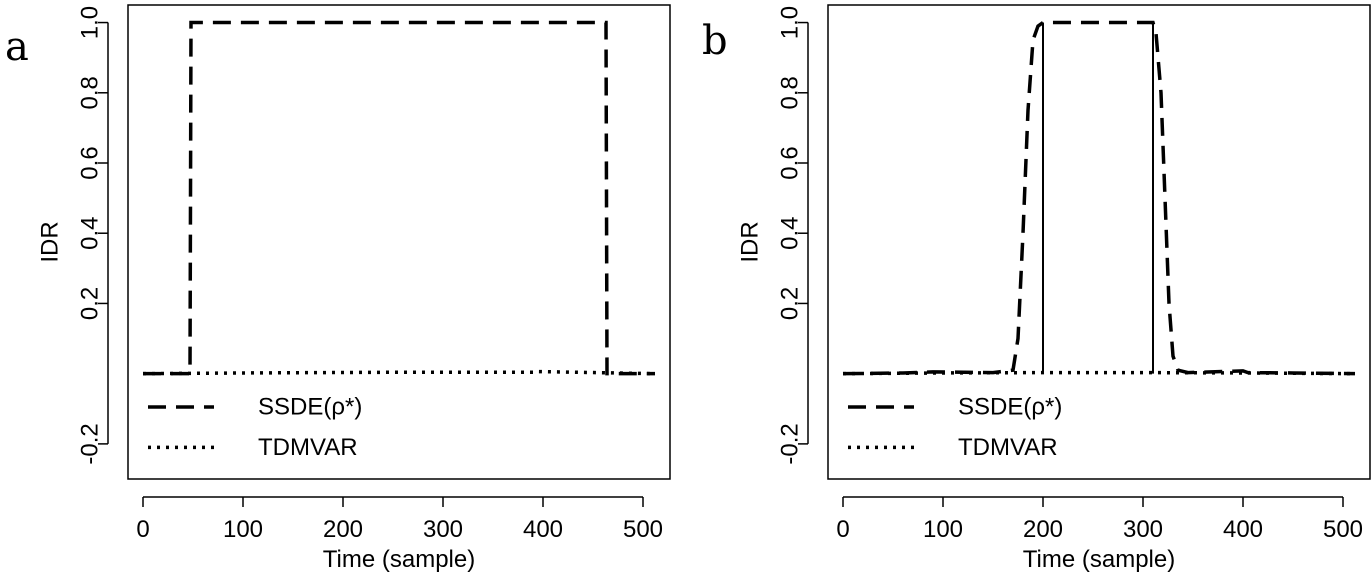 The width and height of the screenshot is (1372, 584). Describe the element at coordinates (17, 47) in the screenshot. I see `panel-label: a` at that location.